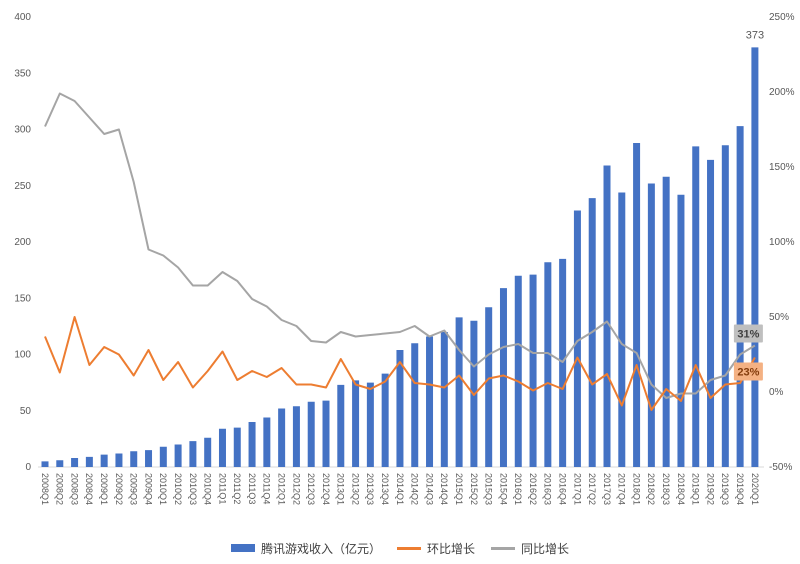 The image size is (800, 564). Describe the element at coordinates (22, 73) in the screenshot. I see `y-axis-left-tick: 350` at that location.